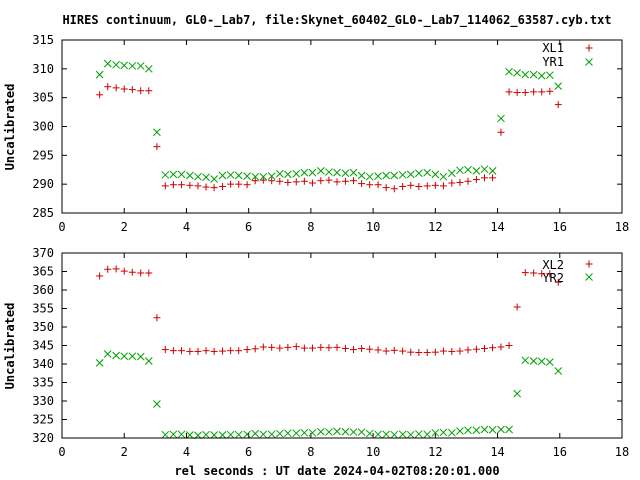  I want to click on x-tick-label: 8, so click(310, 227).